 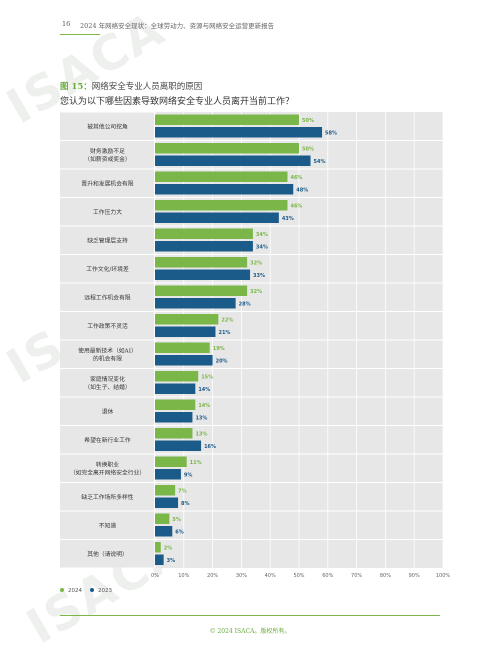 I want to click on page-number: 16, so click(x=66, y=24).